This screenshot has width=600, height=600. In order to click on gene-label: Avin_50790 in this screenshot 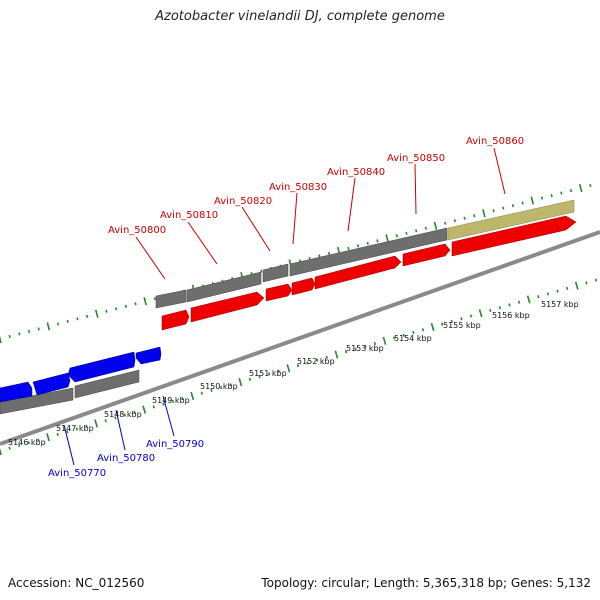, I will do `click(175, 444)`.